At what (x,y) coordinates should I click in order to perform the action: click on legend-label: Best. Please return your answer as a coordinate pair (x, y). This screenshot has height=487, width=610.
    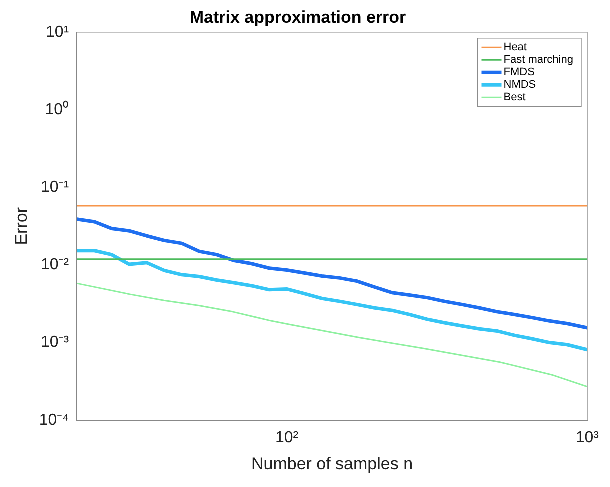
    Looking at the image, I should click on (515, 98).